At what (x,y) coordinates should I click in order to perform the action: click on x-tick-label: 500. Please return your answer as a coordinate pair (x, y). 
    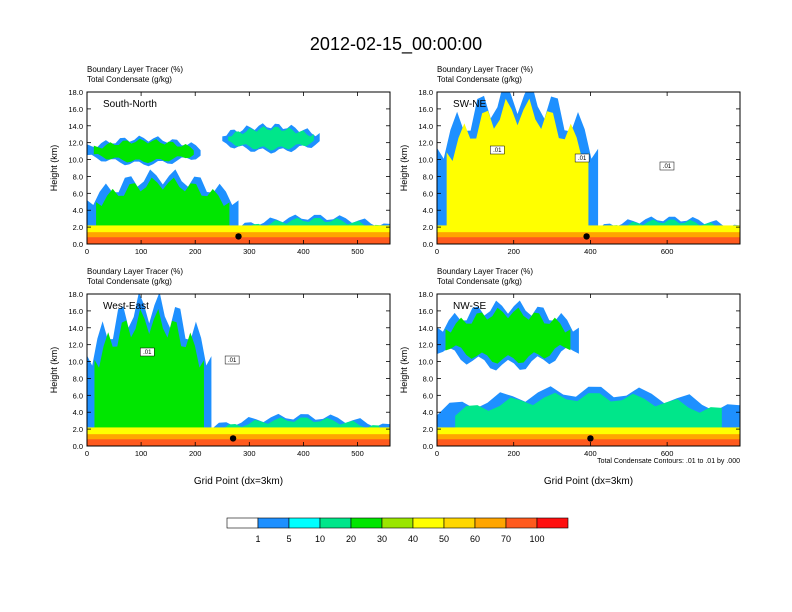
    Looking at the image, I should click on (357, 251).